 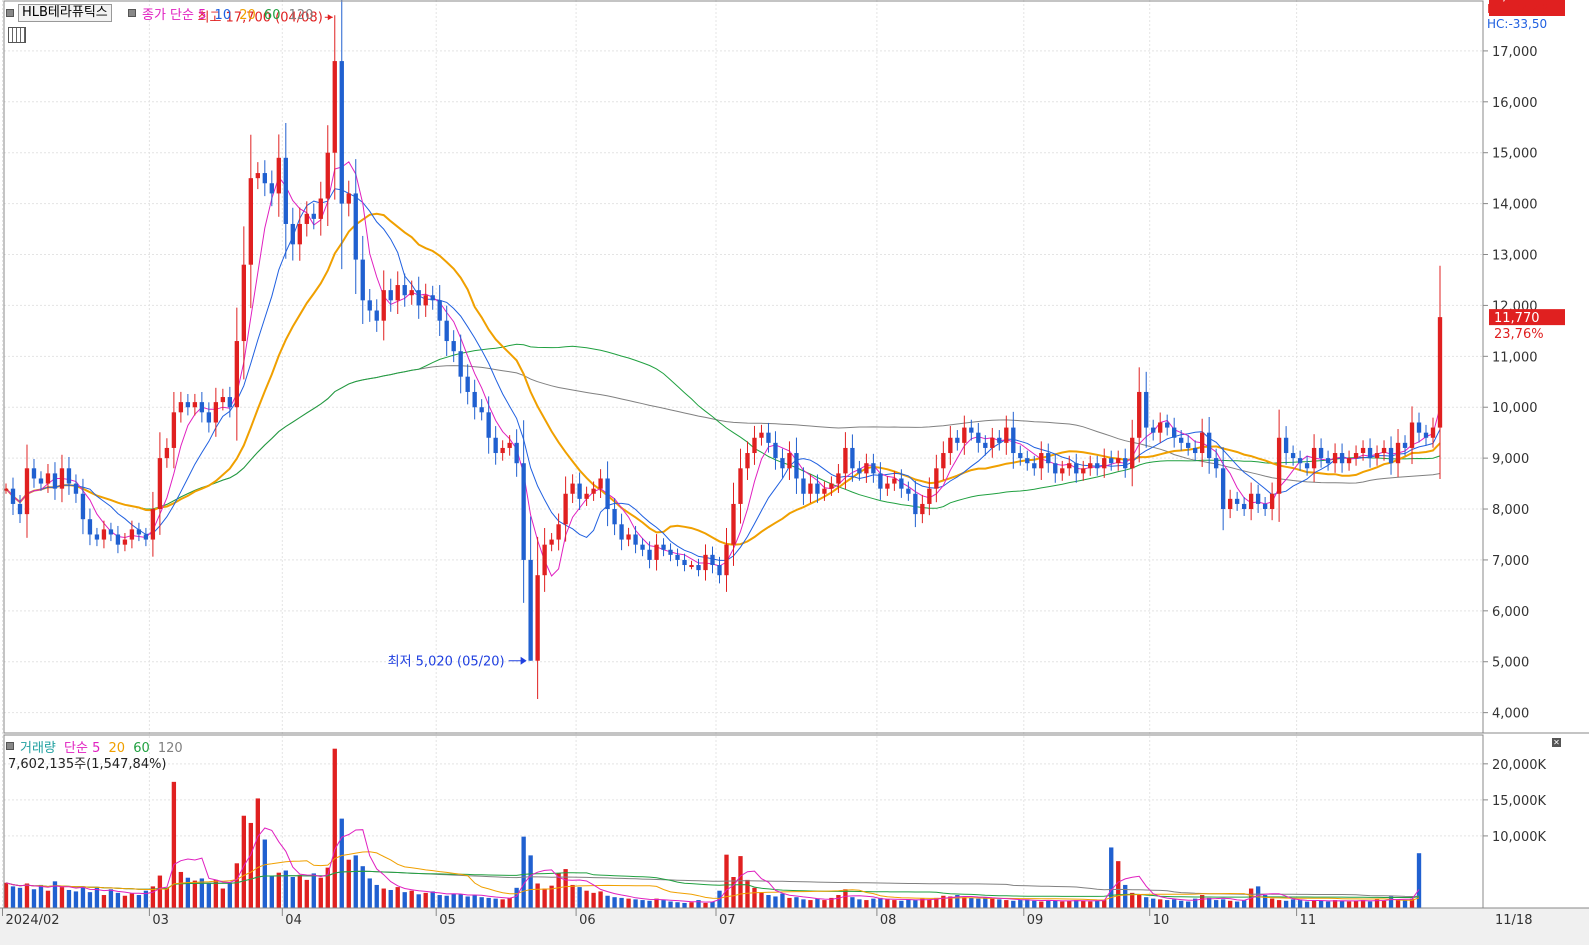 What do you see at coordinates (794, 926) in the screenshot?
I see `date-axis-band` at bounding box center [794, 926].